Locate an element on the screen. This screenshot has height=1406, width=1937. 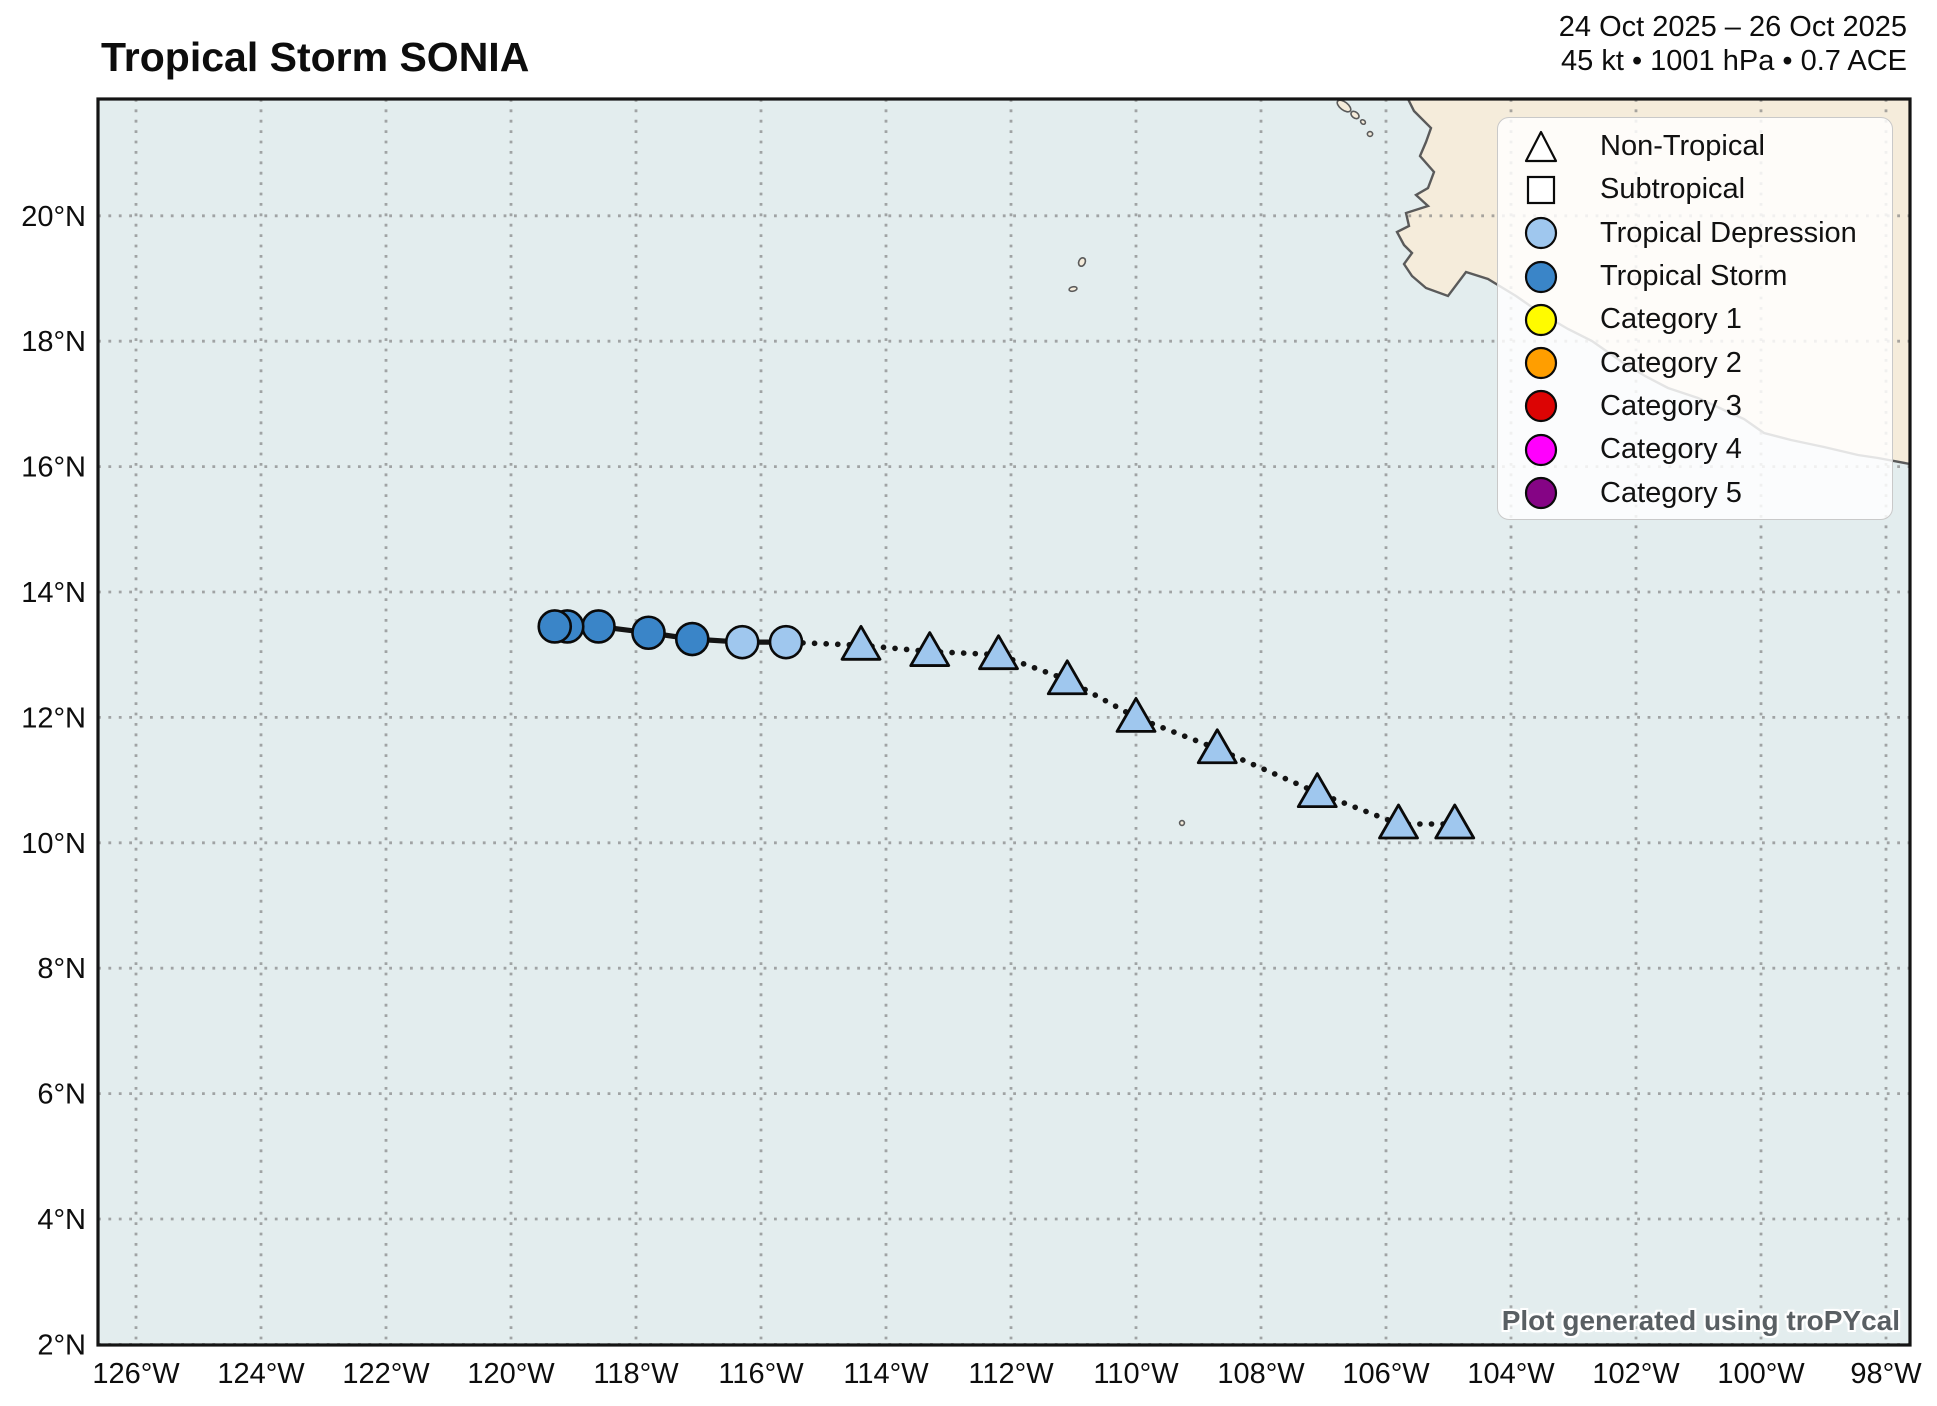
tropical-storm-marker-icon is located at coordinates (1541, 276).